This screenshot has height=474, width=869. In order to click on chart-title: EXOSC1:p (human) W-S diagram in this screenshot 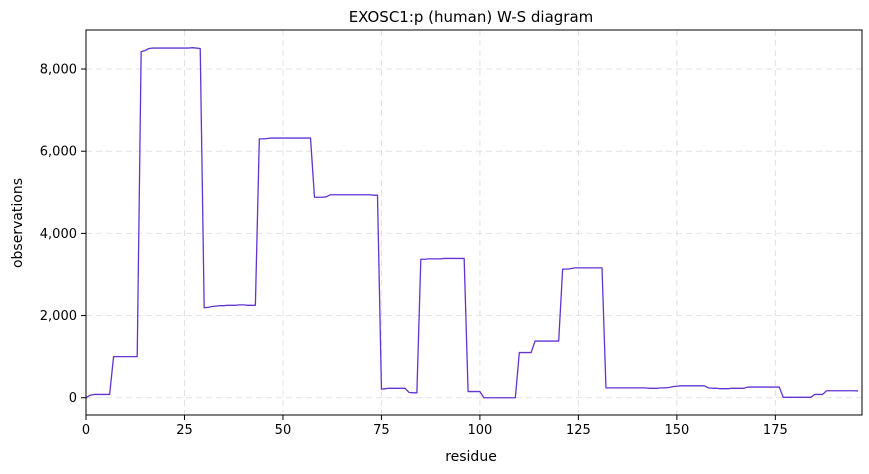, I will do `click(471, 17)`.